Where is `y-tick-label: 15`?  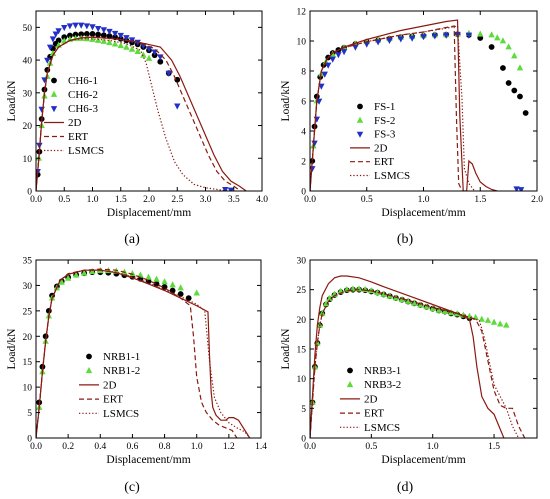
y-tick-label: 15 is located at coordinates (302, 351).